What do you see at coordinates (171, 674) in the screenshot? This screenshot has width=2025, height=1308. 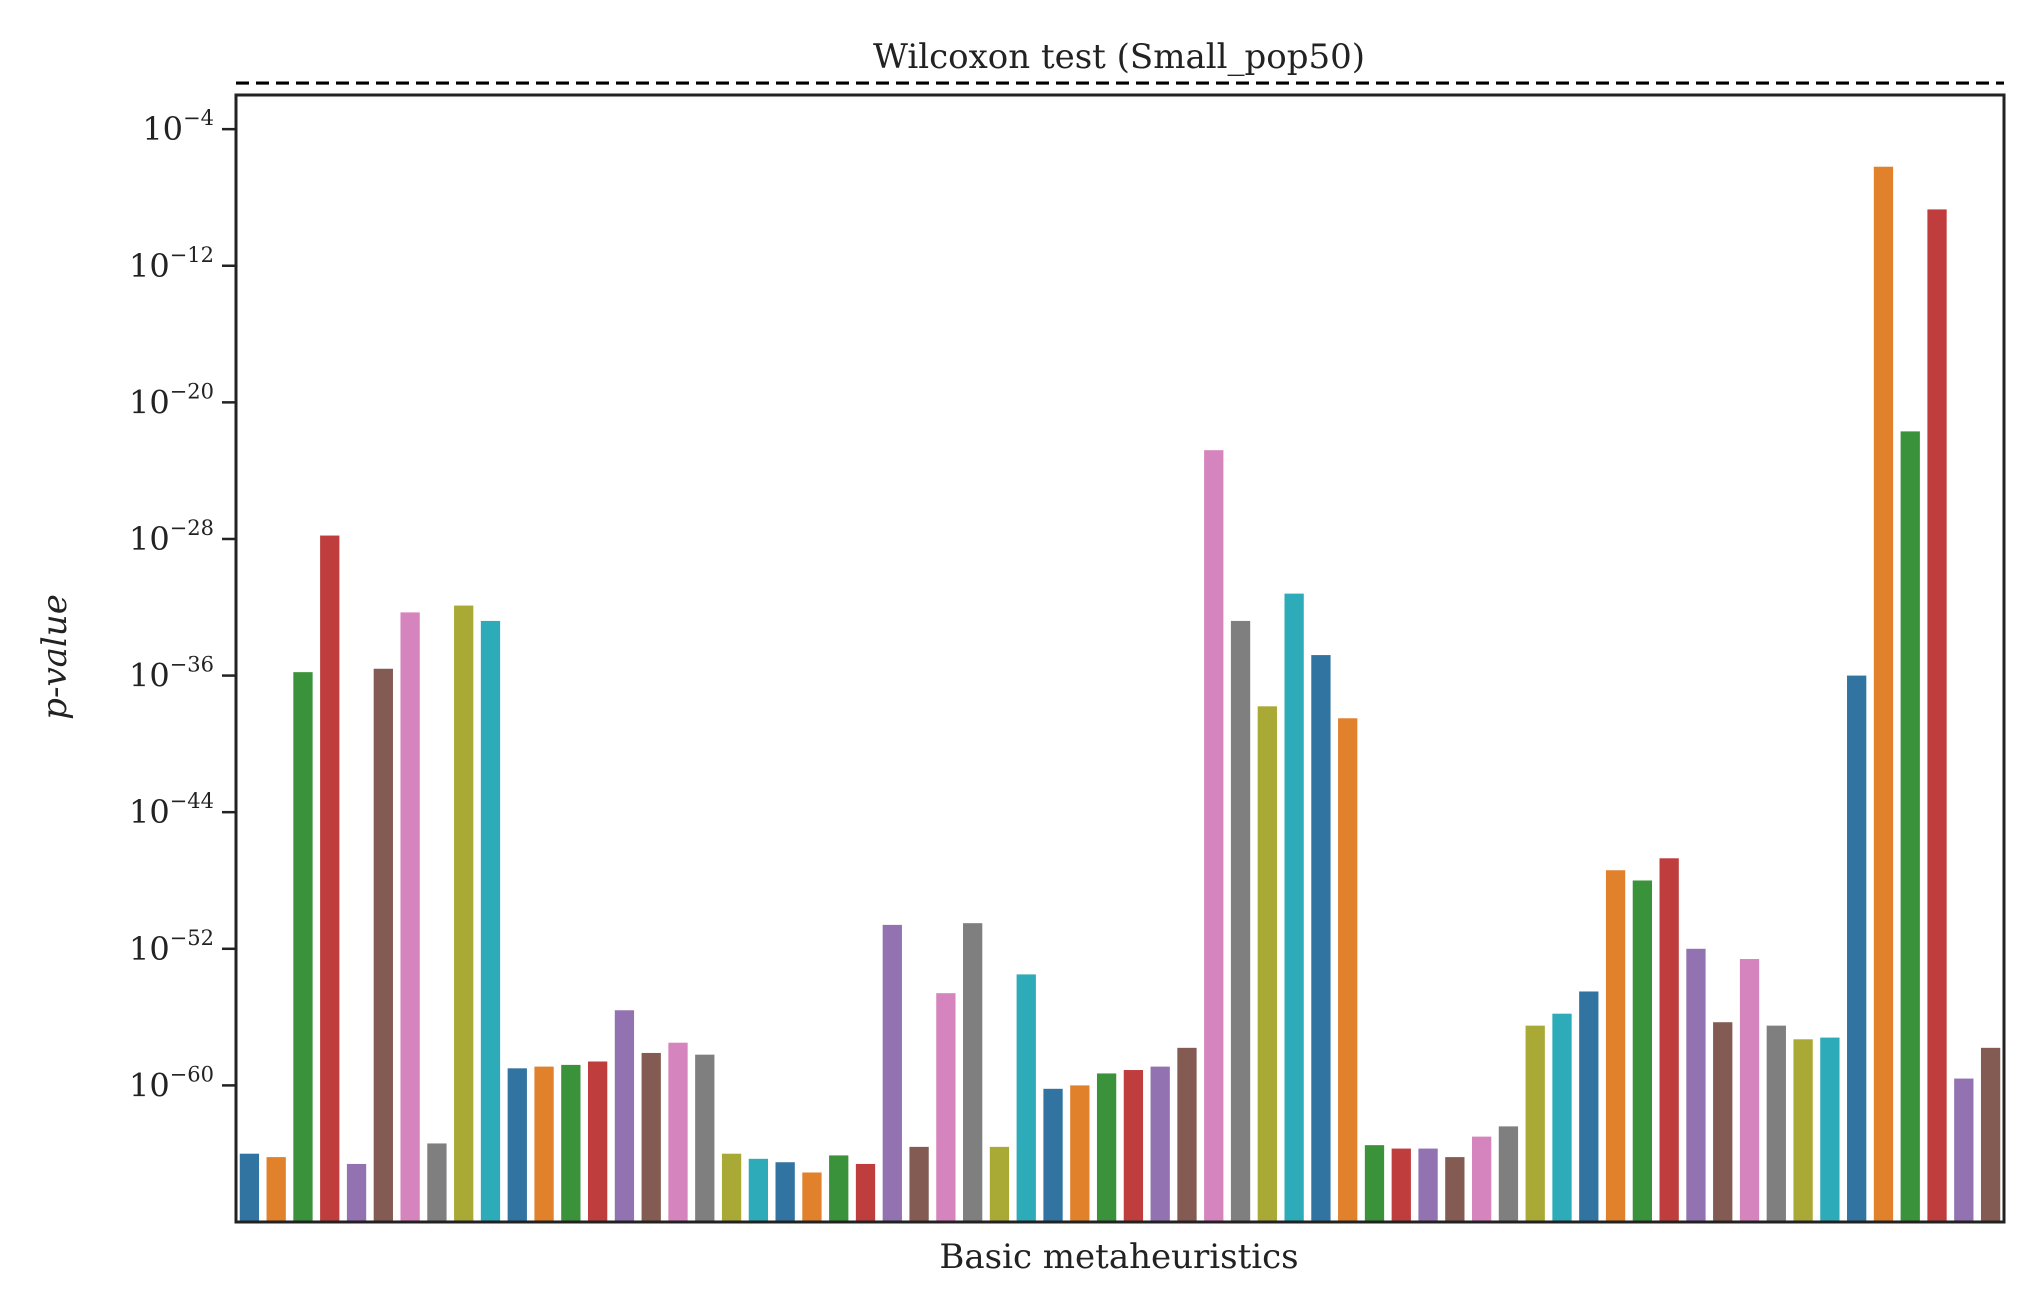 I see `y-tick-label: 10−36` at bounding box center [171, 674].